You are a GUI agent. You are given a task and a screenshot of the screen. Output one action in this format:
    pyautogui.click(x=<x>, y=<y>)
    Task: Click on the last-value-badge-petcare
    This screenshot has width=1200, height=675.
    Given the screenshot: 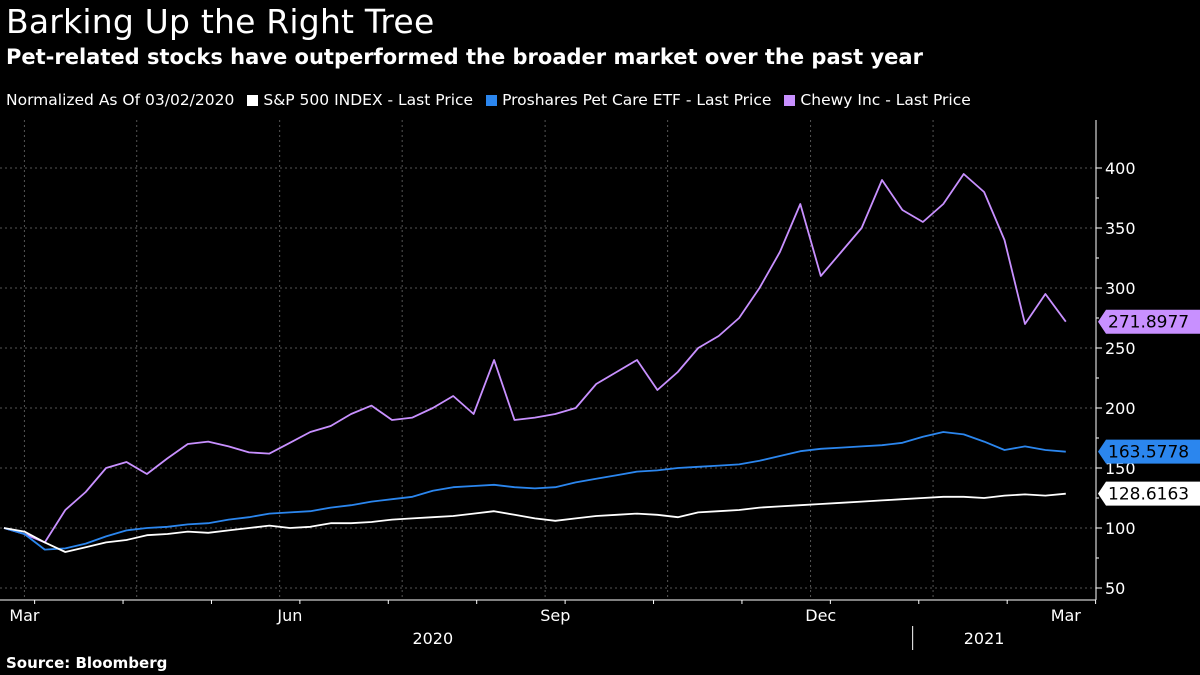 What is the action you would take?
    pyautogui.click(x=1149, y=451)
    